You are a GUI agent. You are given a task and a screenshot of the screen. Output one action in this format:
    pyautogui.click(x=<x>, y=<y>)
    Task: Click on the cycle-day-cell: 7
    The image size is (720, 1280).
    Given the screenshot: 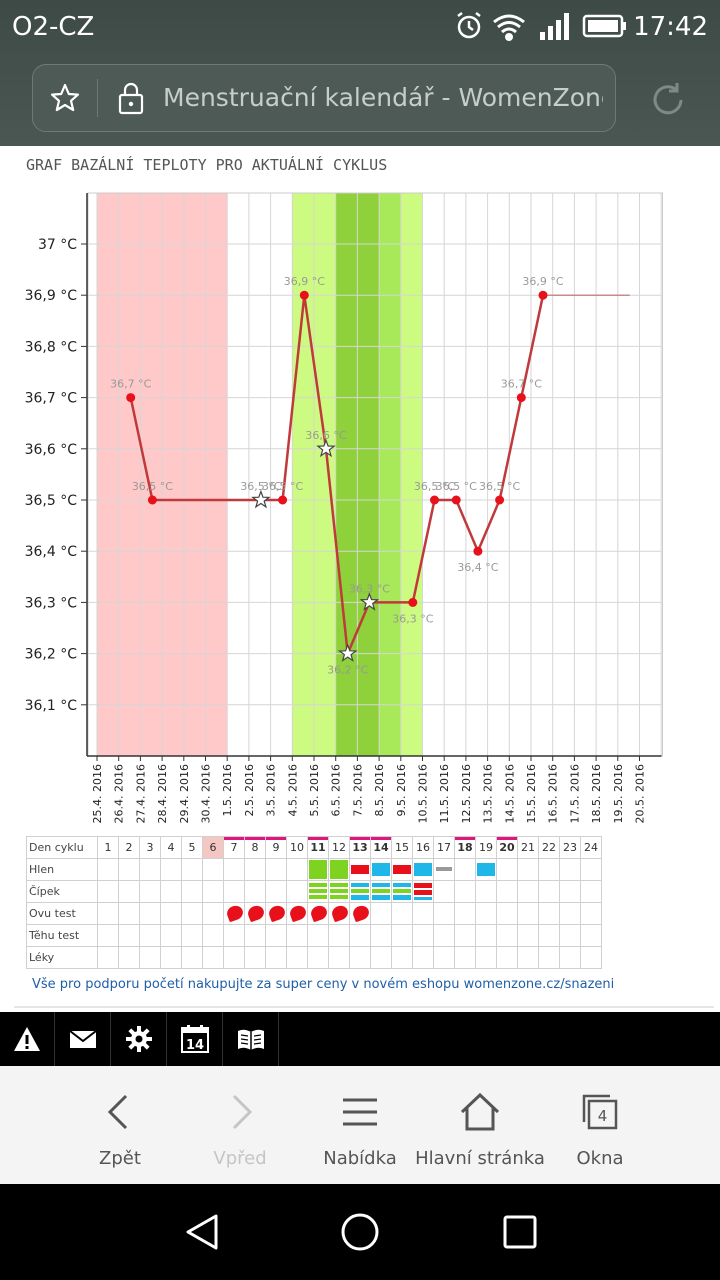 What is the action you would take?
    pyautogui.click(x=234, y=847)
    